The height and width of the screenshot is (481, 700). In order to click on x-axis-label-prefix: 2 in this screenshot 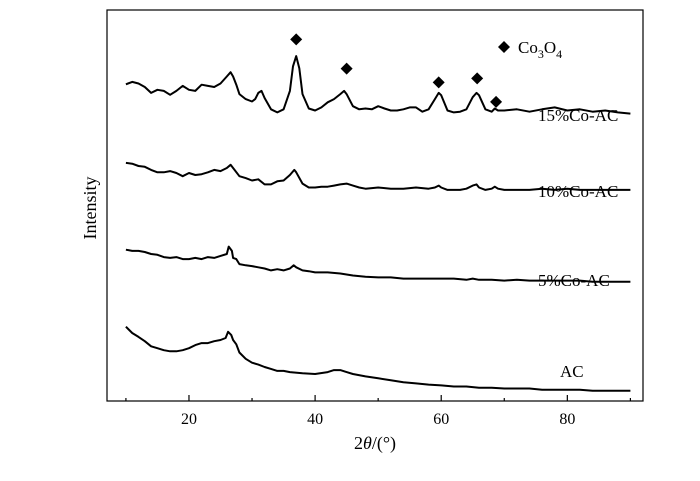, I will do `click(358, 443)`.